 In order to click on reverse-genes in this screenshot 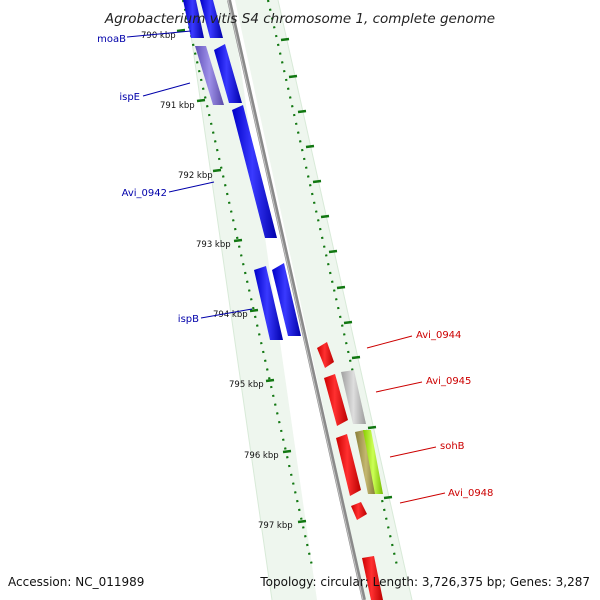, I will do `click(350, 471)`.